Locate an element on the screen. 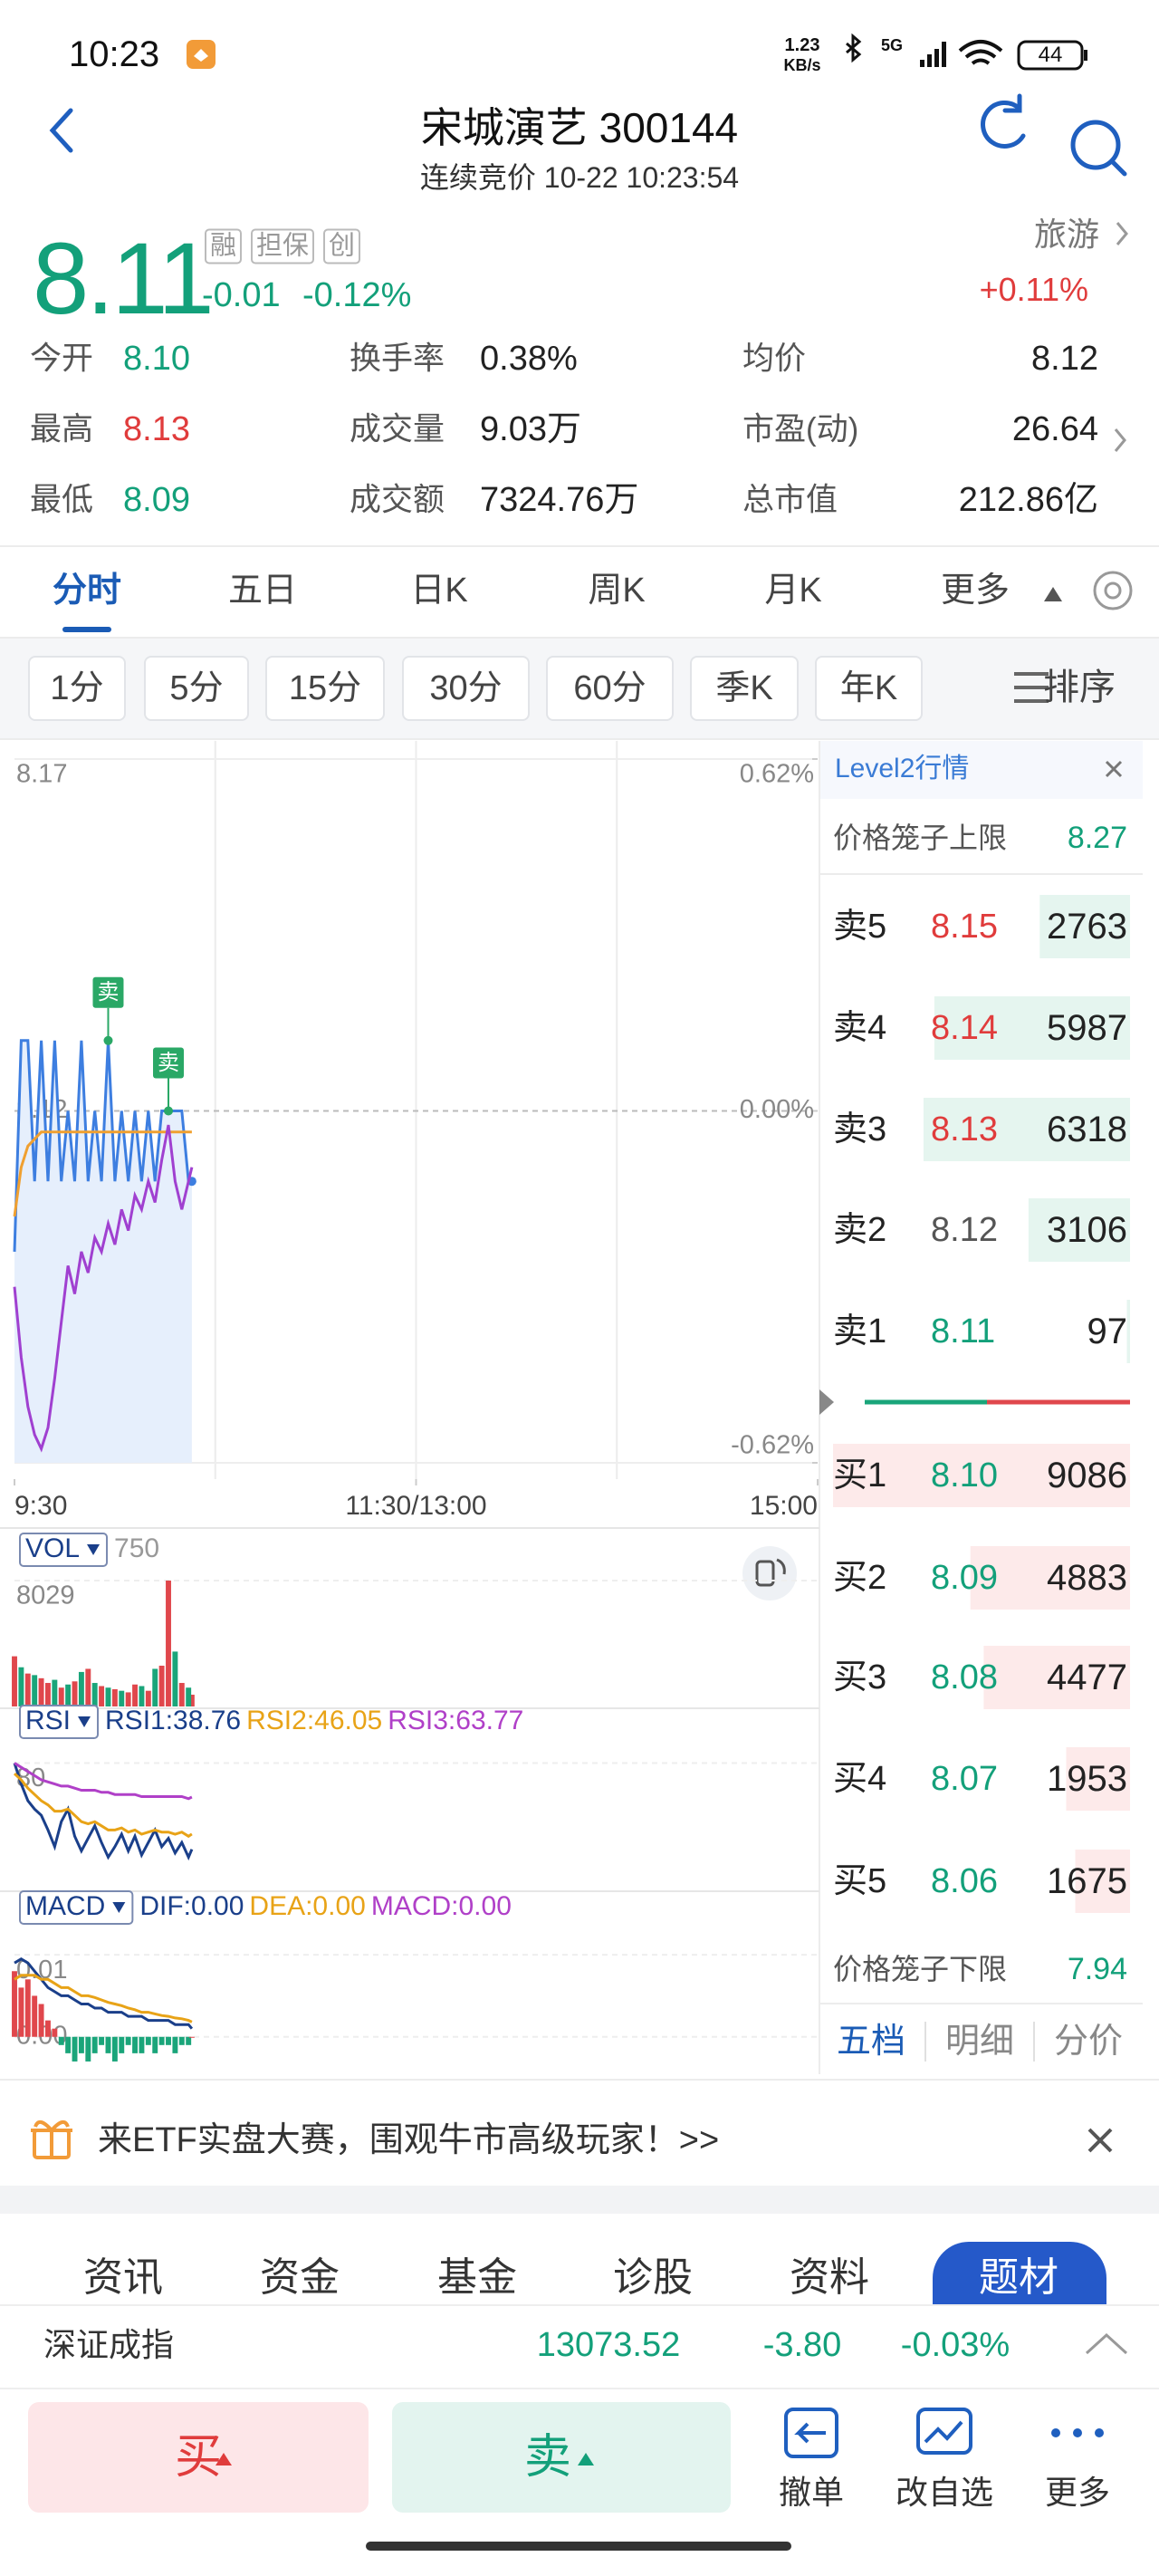 The width and height of the screenshot is (1159, 2576). level-price: 8.13 is located at coordinates (965, 1129).